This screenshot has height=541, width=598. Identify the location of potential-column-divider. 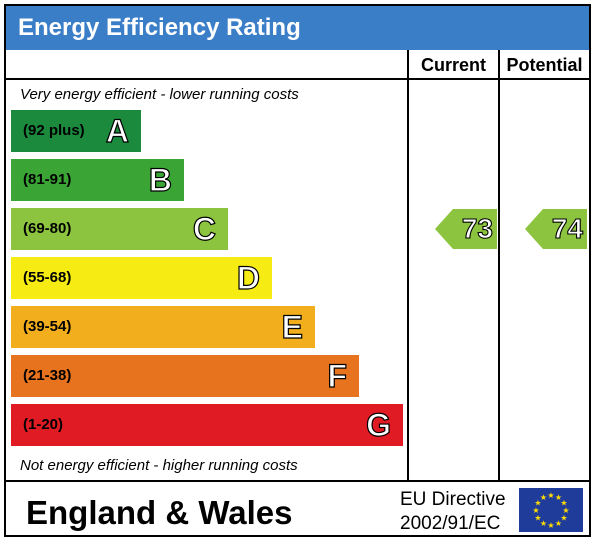
(499, 265).